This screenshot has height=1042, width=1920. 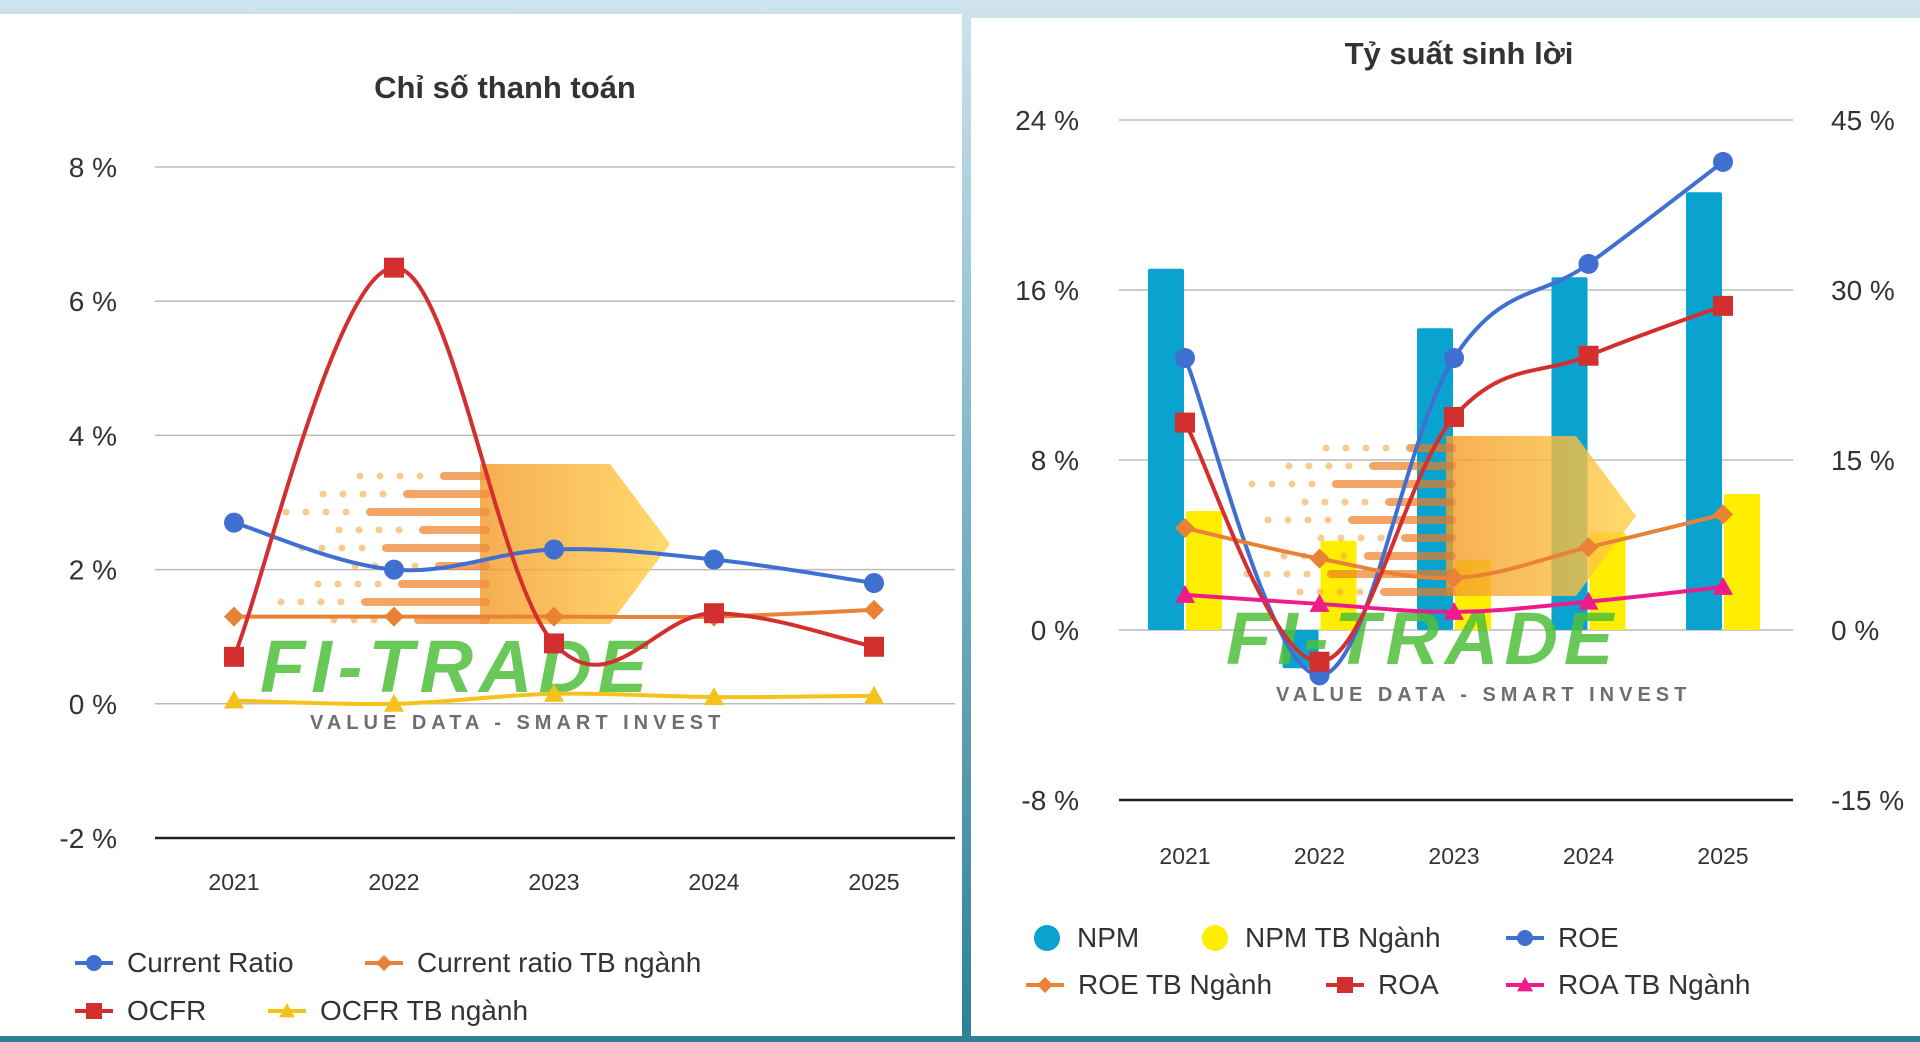 What do you see at coordinates (93, 570) in the screenshot?
I see `y-tick-label: 2 %` at bounding box center [93, 570].